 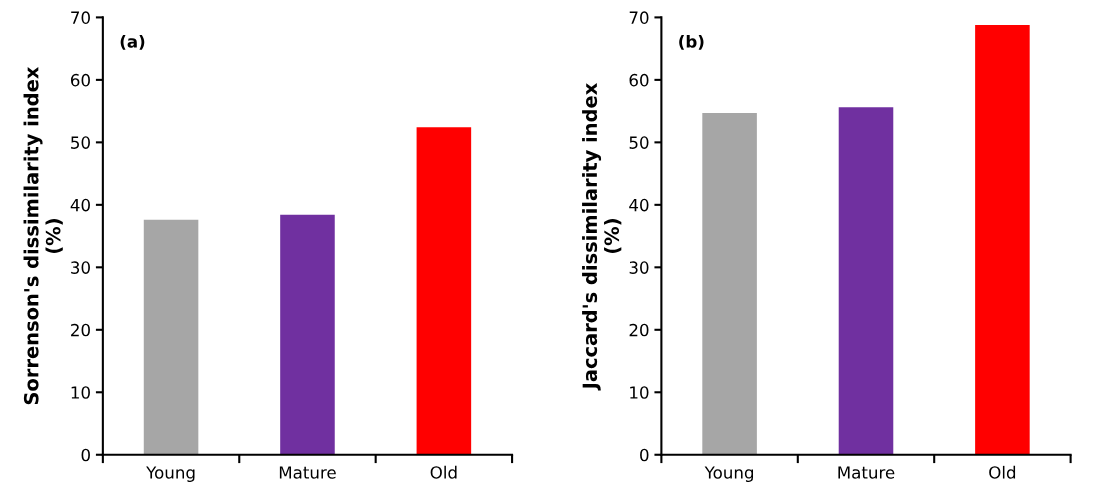 What do you see at coordinates (691, 42) in the screenshot?
I see `annotation: (b)` at bounding box center [691, 42].